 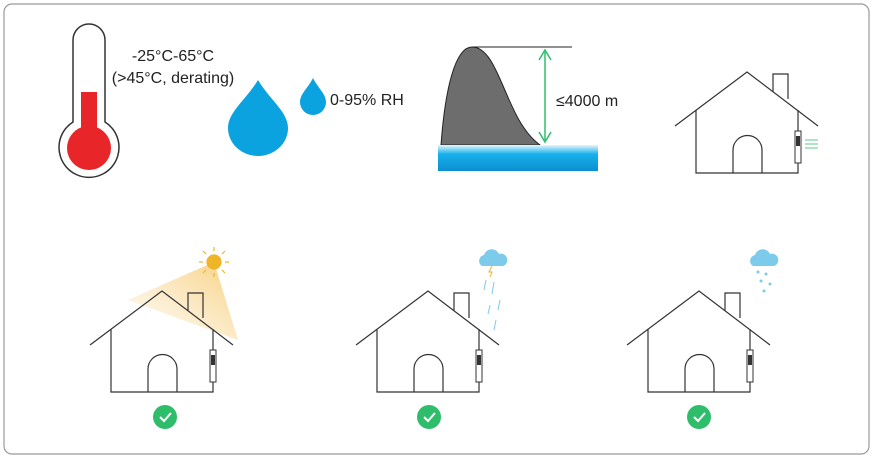 What do you see at coordinates (367, 100) in the screenshot?
I see `humidity-label: 0-95% RH` at bounding box center [367, 100].